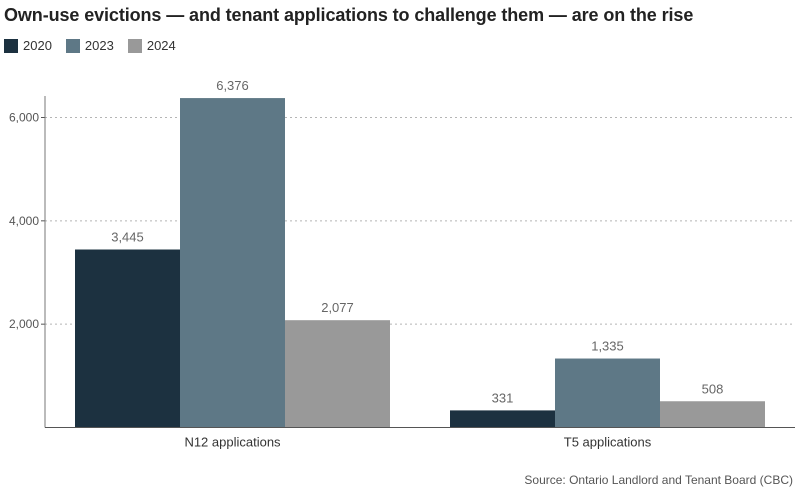  What do you see at coordinates (232, 263) in the screenshot?
I see `bar-2023-n12` at bounding box center [232, 263].